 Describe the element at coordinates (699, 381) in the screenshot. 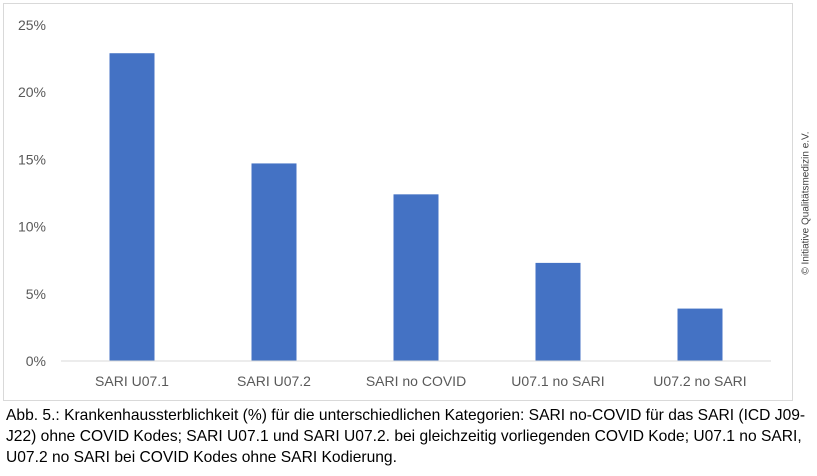

I see `x-tick-label: U07.2 no SARI` at that location.